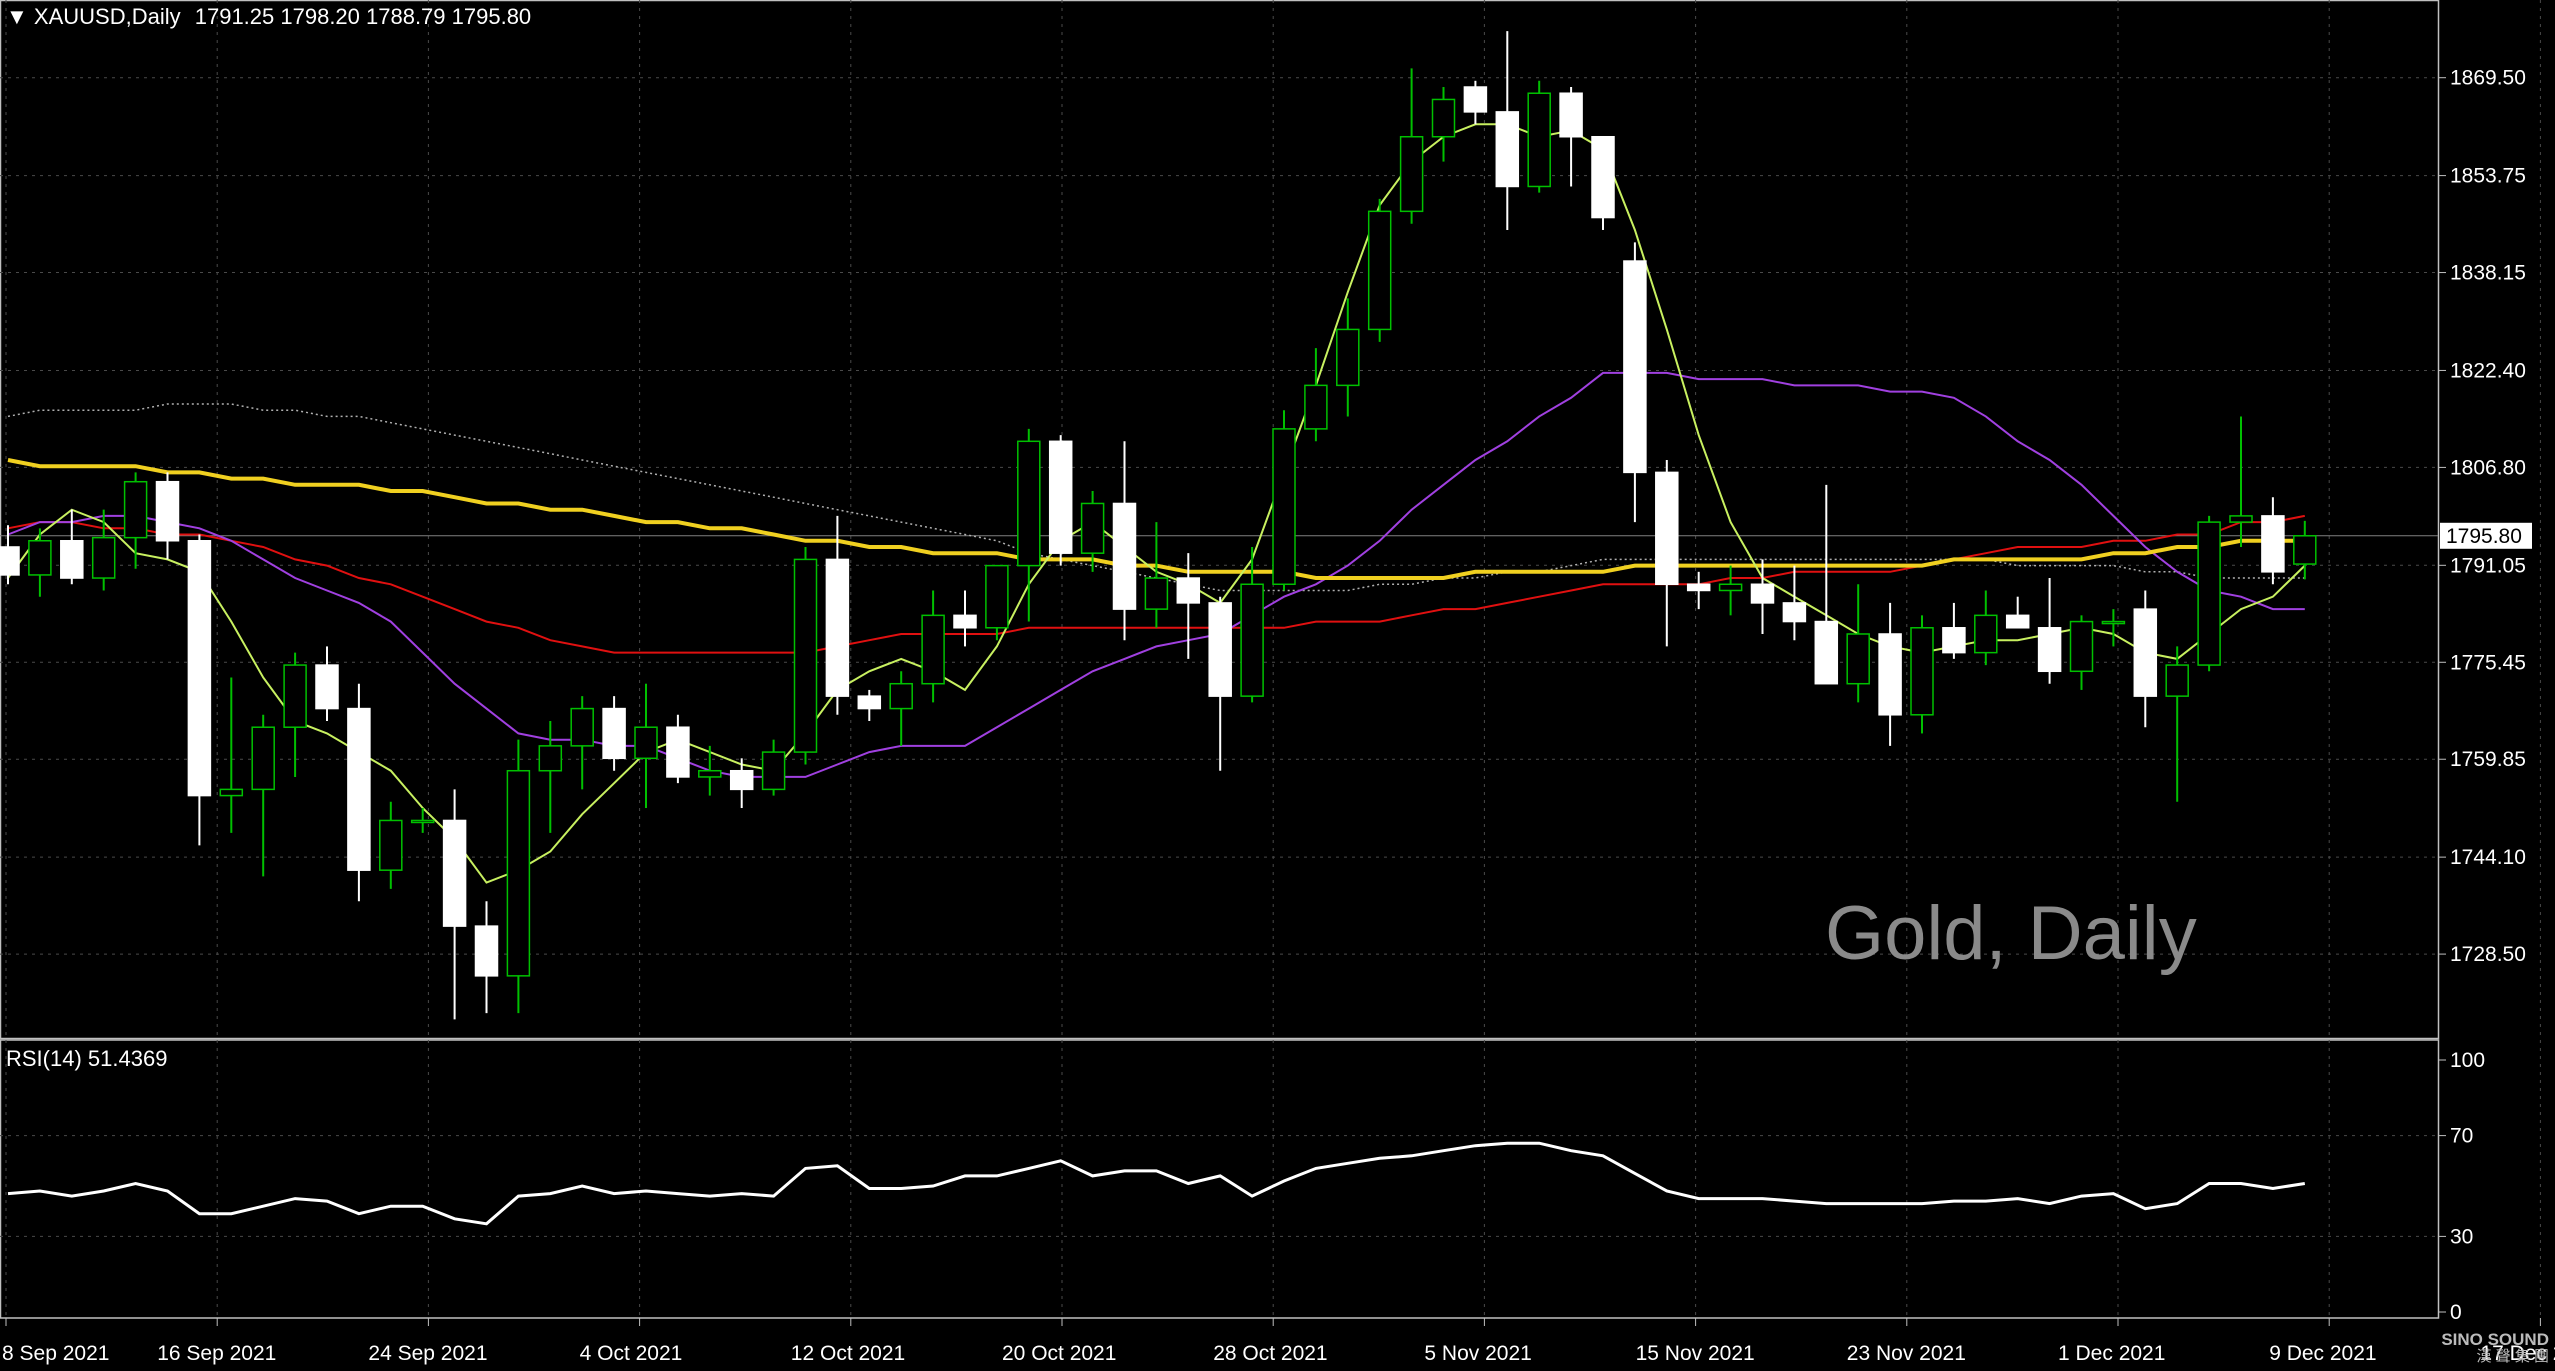  What do you see at coordinates (1477, 1353) in the screenshot?
I see `date-tick-label: 5 Nov 2021` at bounding box center [1477, 1353].